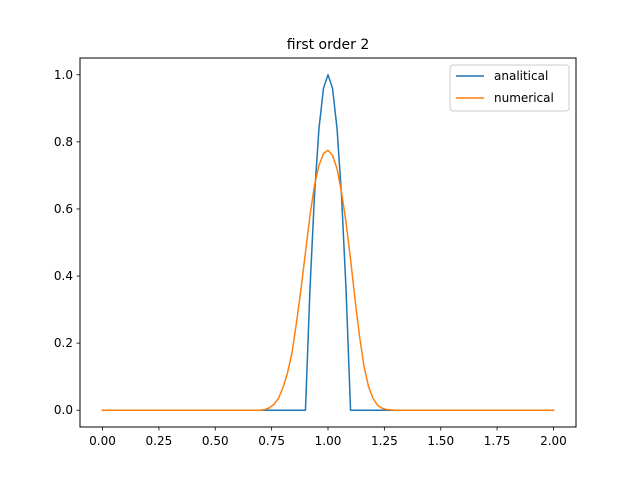 The width and height of the screenshot is (640, 480). Describe the element at coordinates (271, 441) in the screenshot. I see `x-tick-label: 0.75` at that location.